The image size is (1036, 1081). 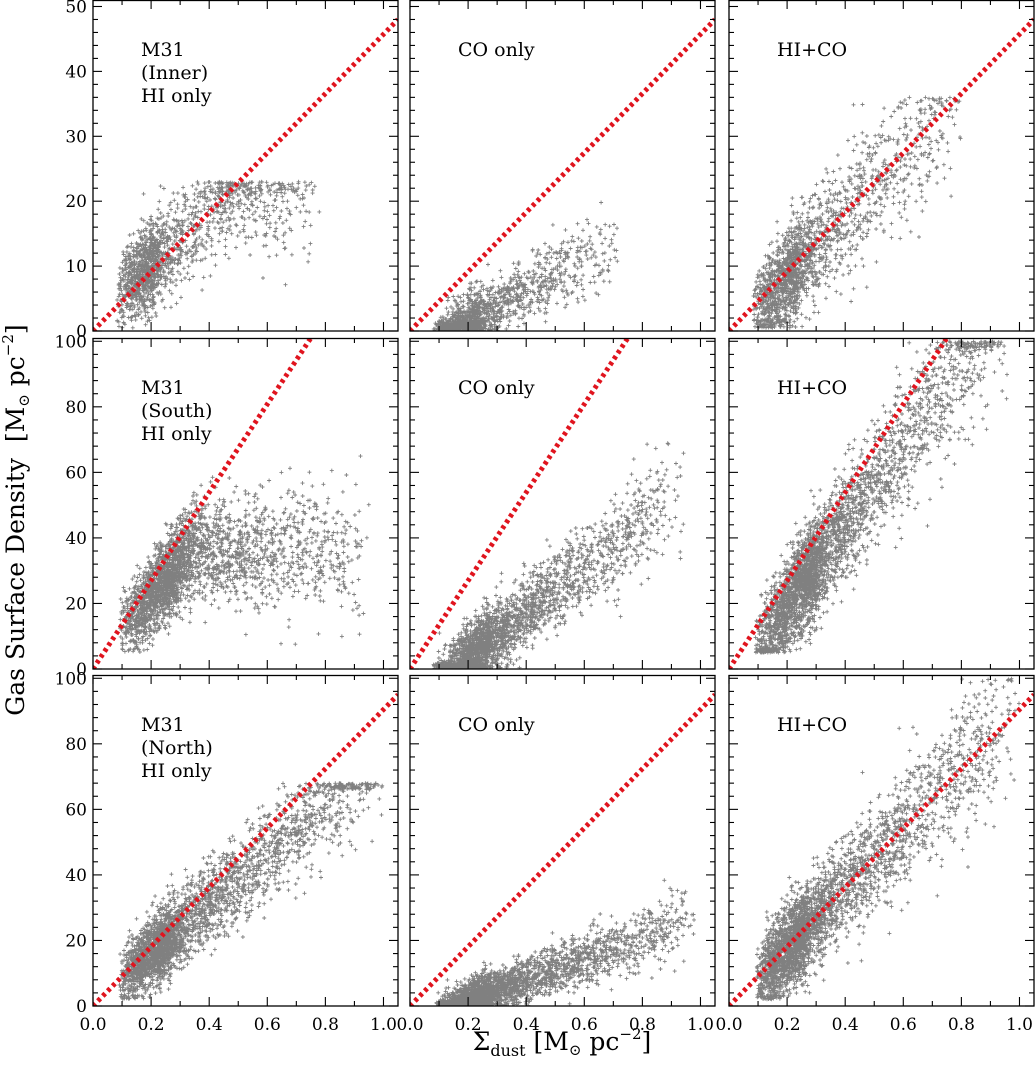 What do you see at coordinates (839, 503) in the screenshot?
I see `panel-r1-c2-reference-line` at bounding box center [839, 503].